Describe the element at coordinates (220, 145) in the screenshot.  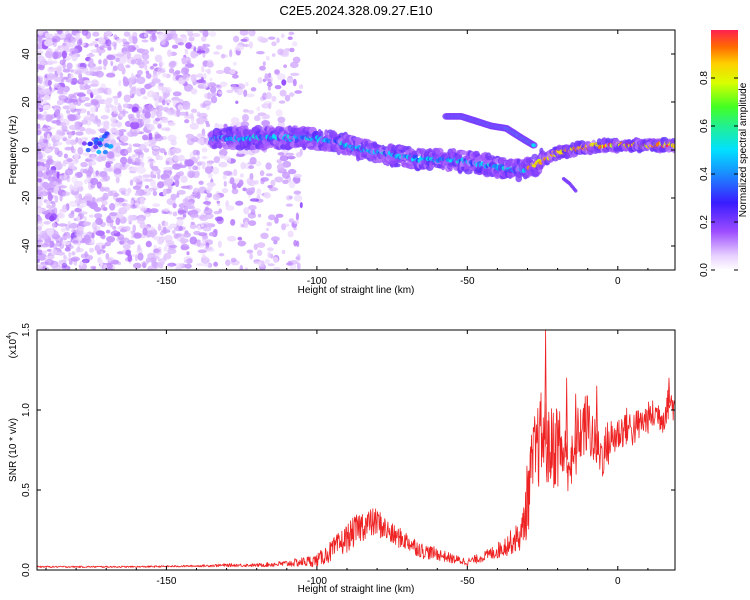
I see `trace-halo` at that location.